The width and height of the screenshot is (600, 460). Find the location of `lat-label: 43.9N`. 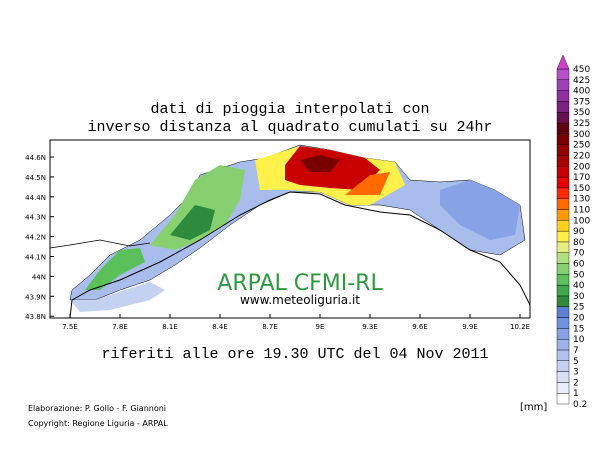

lat-label: 43.9N is located at coordinates (35, 297).